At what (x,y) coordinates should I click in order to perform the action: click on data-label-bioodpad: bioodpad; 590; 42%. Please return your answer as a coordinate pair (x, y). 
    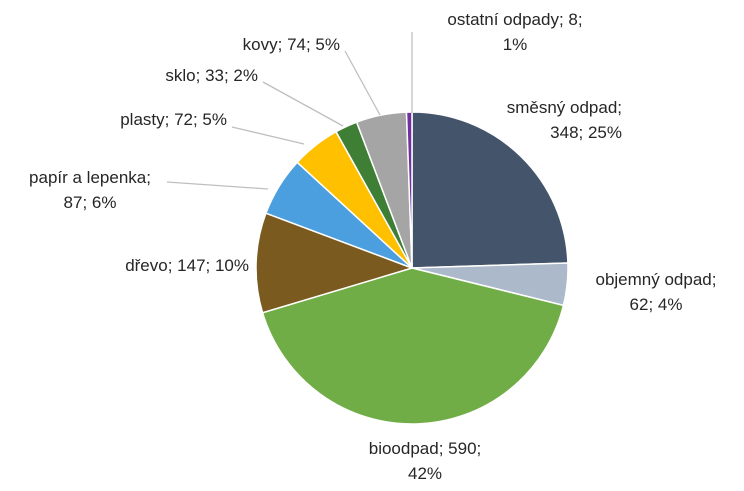
    Looking at the image, I should click on (425, 461).